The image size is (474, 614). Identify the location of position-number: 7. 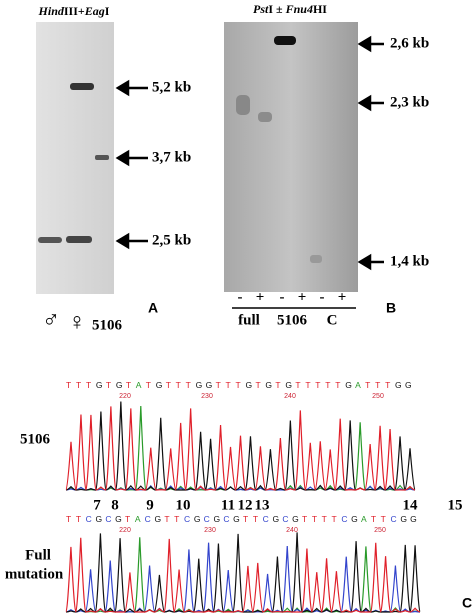
(97, 505).